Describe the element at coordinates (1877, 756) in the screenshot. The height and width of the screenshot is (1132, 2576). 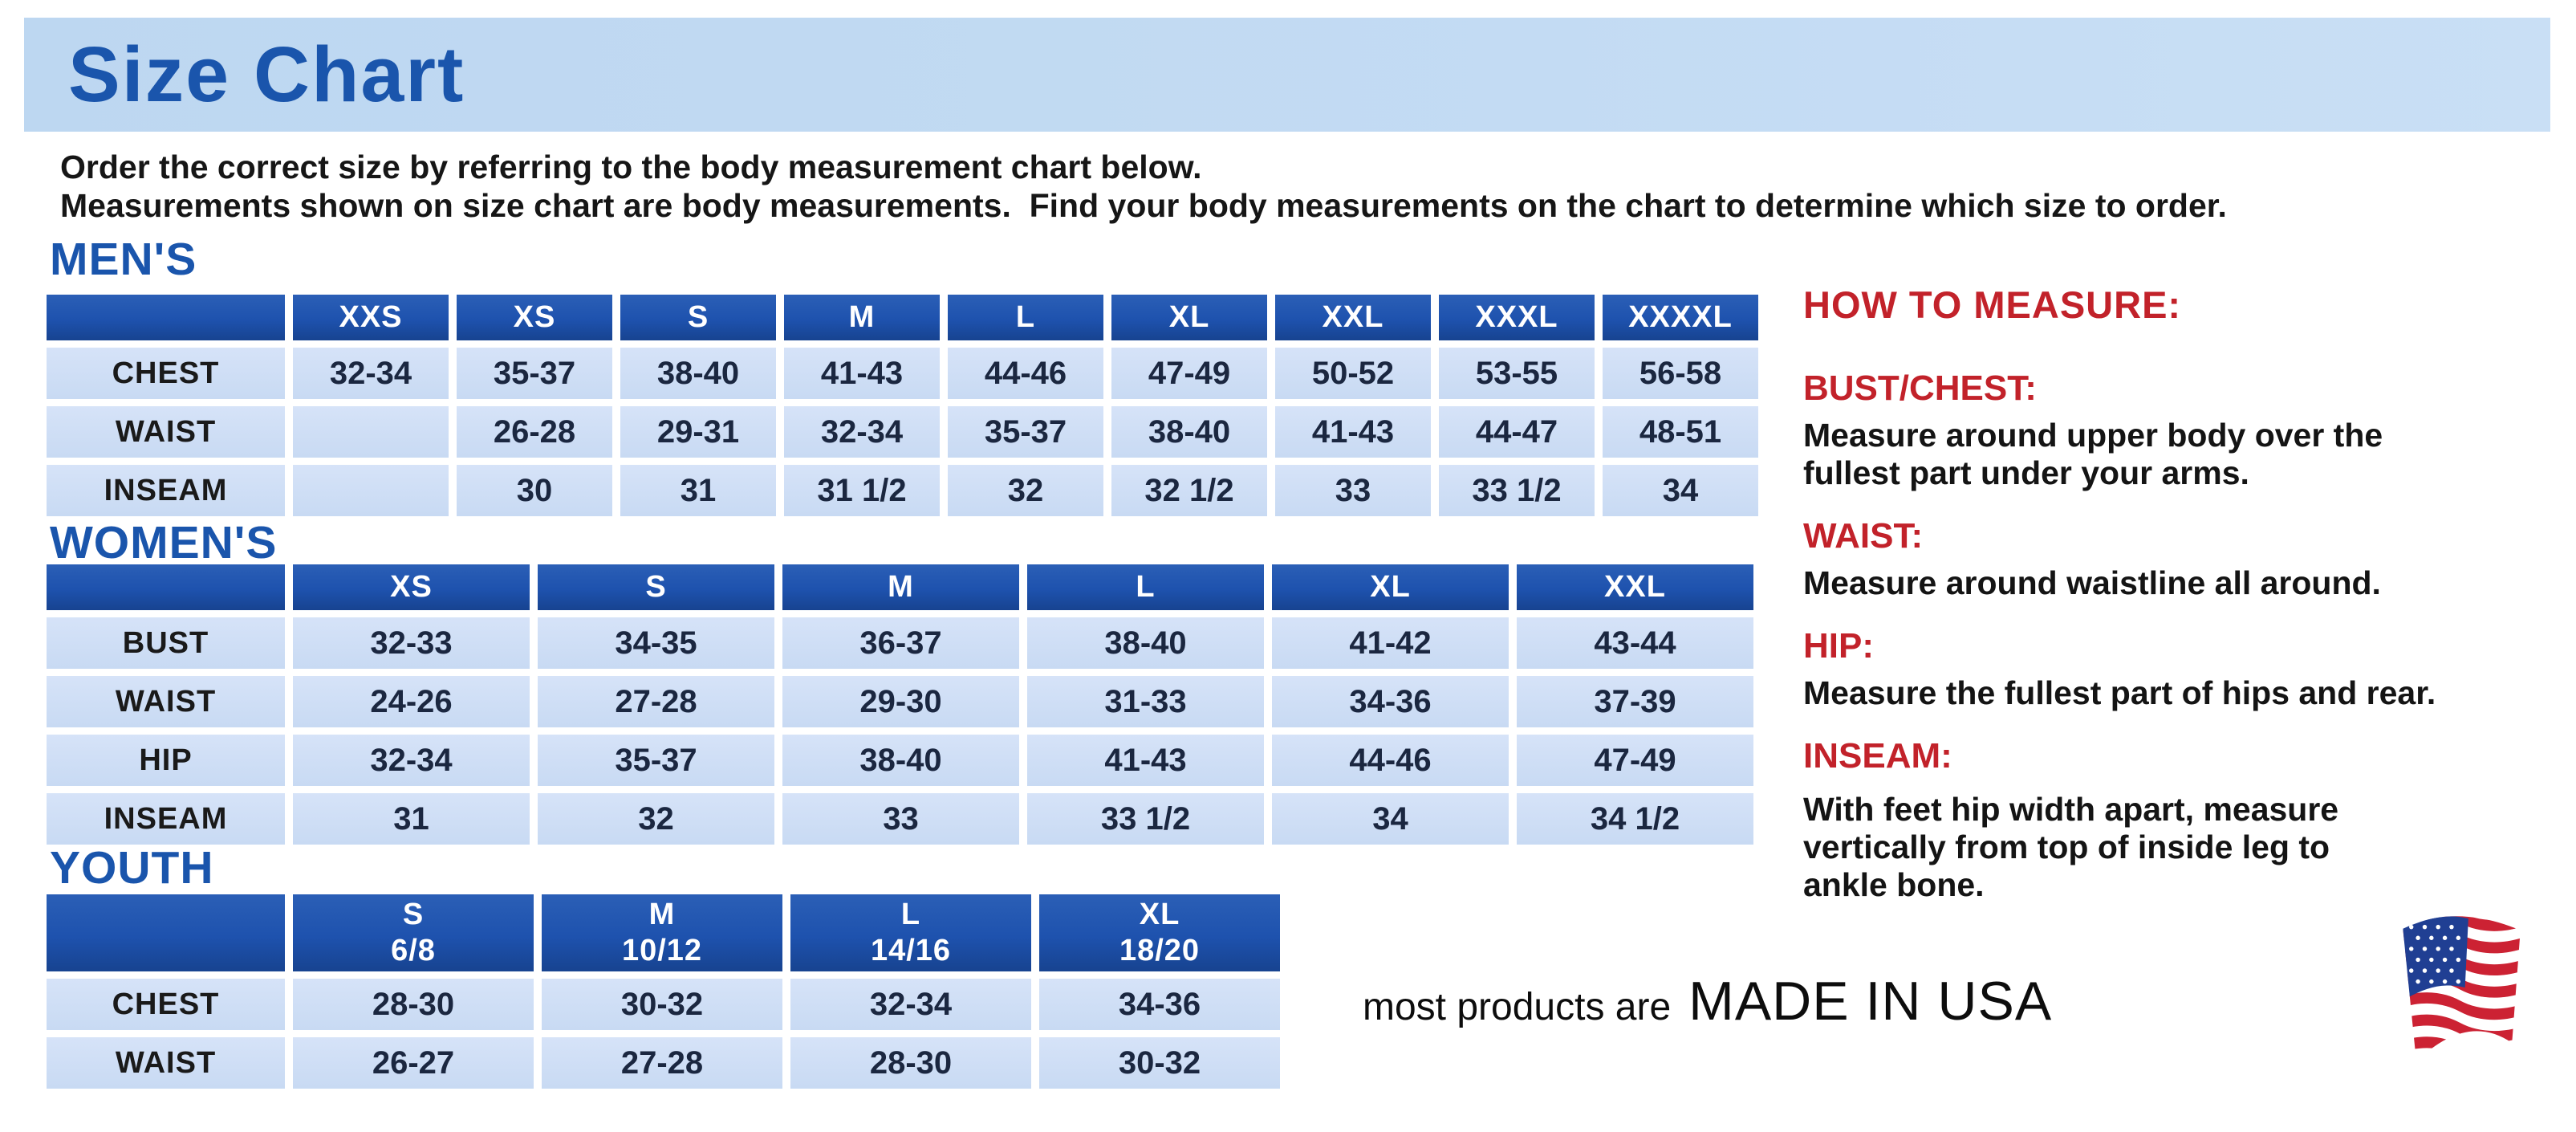
I see `measure-label: INSEAM:` at that location.